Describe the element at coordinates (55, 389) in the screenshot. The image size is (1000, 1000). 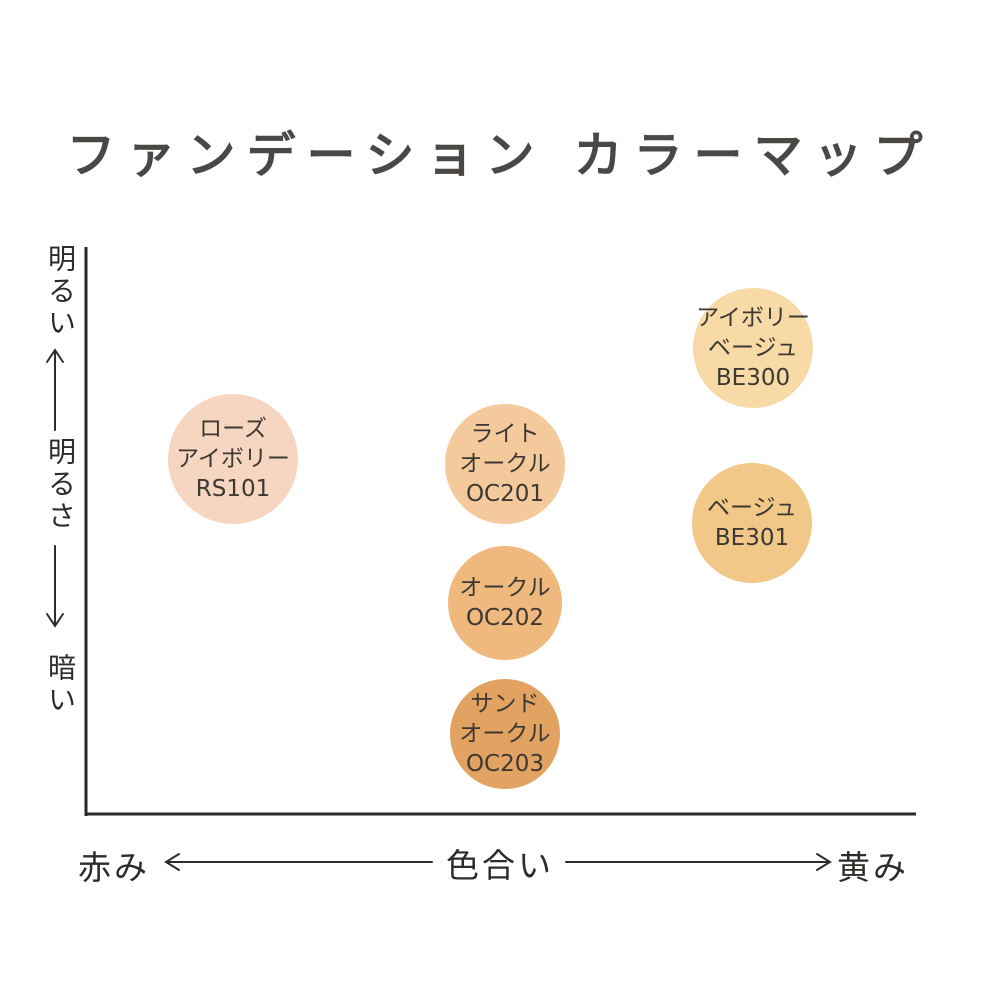
I see `brightness-up-arrow-icon` at that location.